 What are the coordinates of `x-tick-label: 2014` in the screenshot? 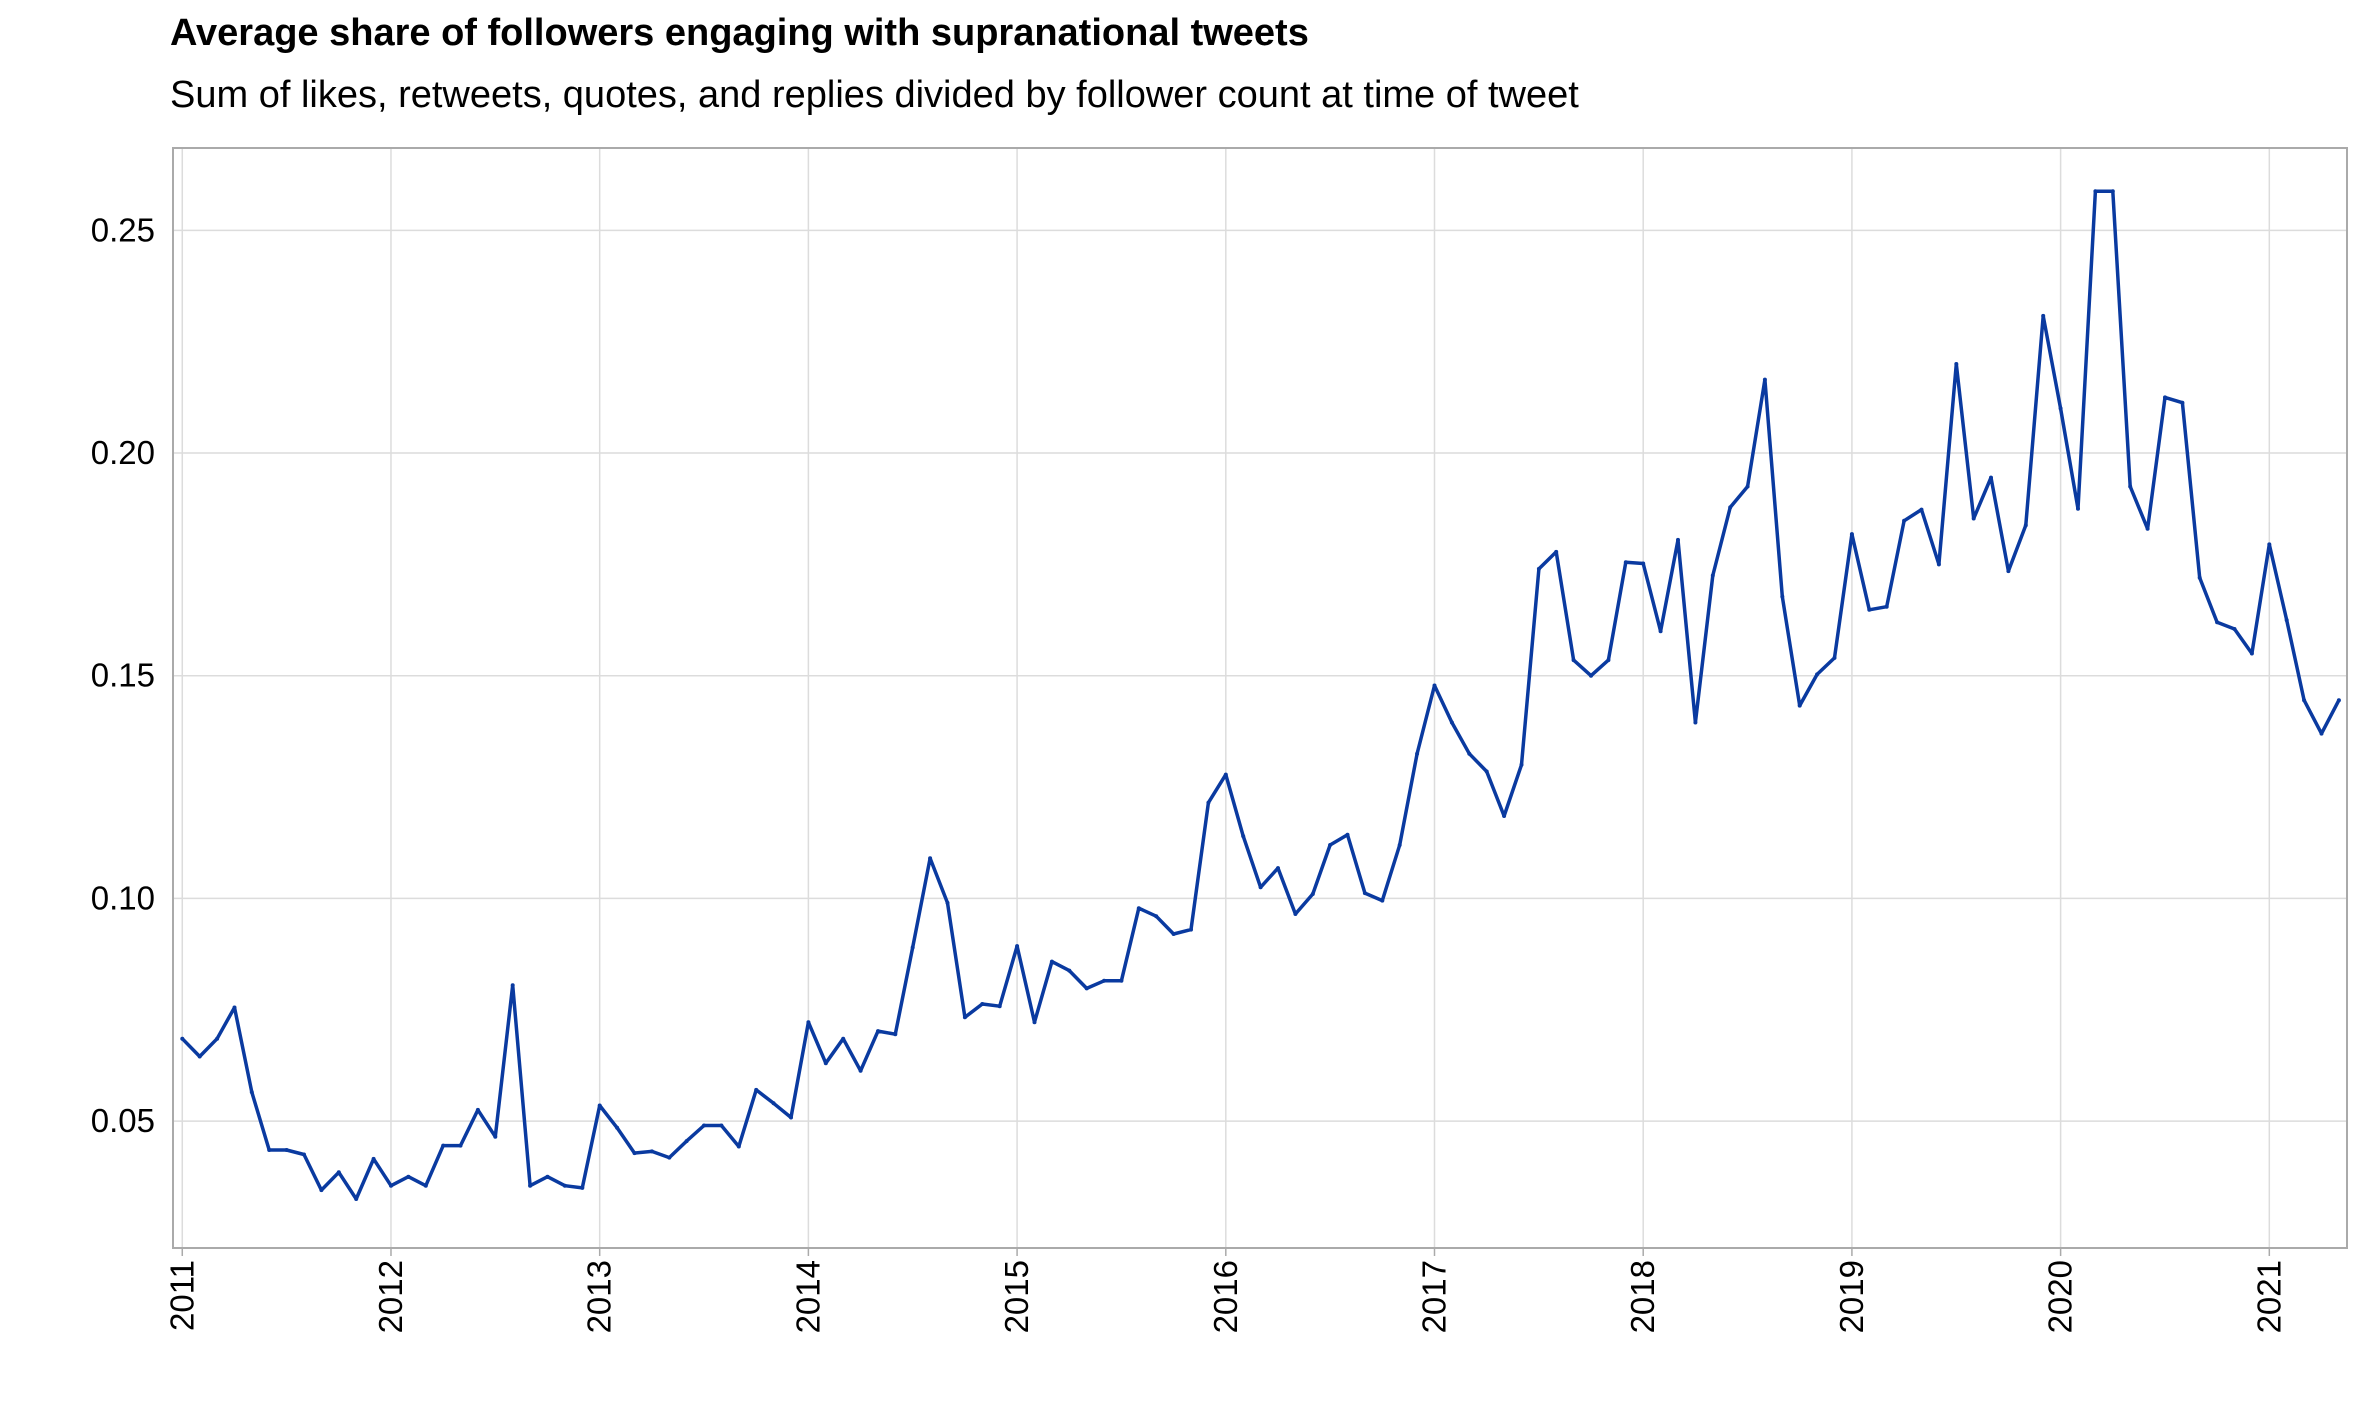 It's located at (807, 1296).